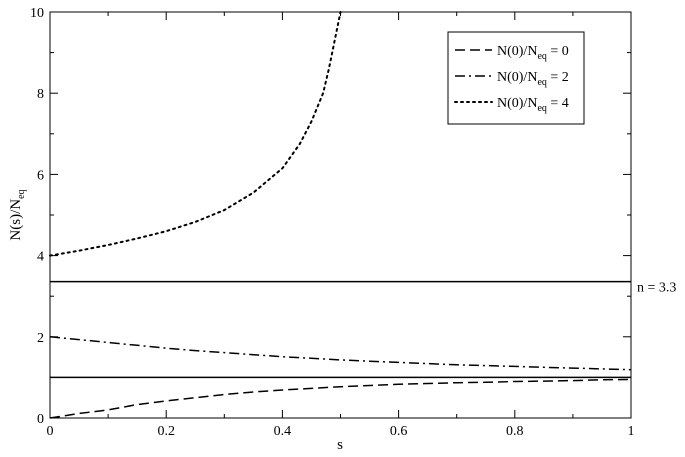 The width and height of the screenshot is (685, 457). Describe the element at coordinates (40, 419) in the screenshot. I see `y-tick-label: 0` at that location.